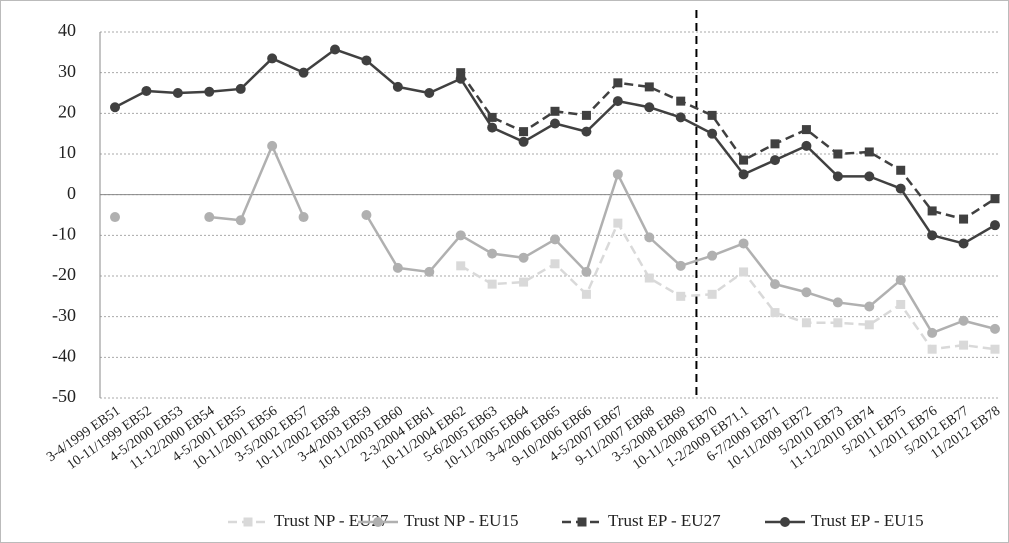  Describe the element at coordinates (64, 315) in the screenshot. I see `y-tick-label: -30` at that location.